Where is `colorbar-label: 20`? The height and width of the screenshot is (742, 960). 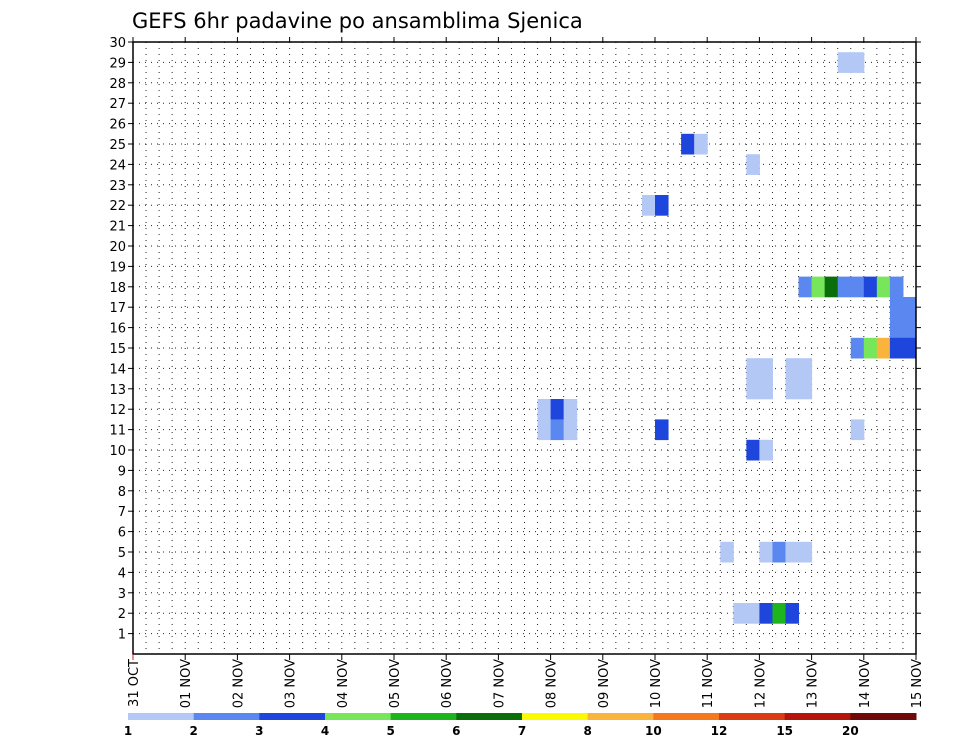
colorbar-label: 20 is located at coordinates (850, 731).